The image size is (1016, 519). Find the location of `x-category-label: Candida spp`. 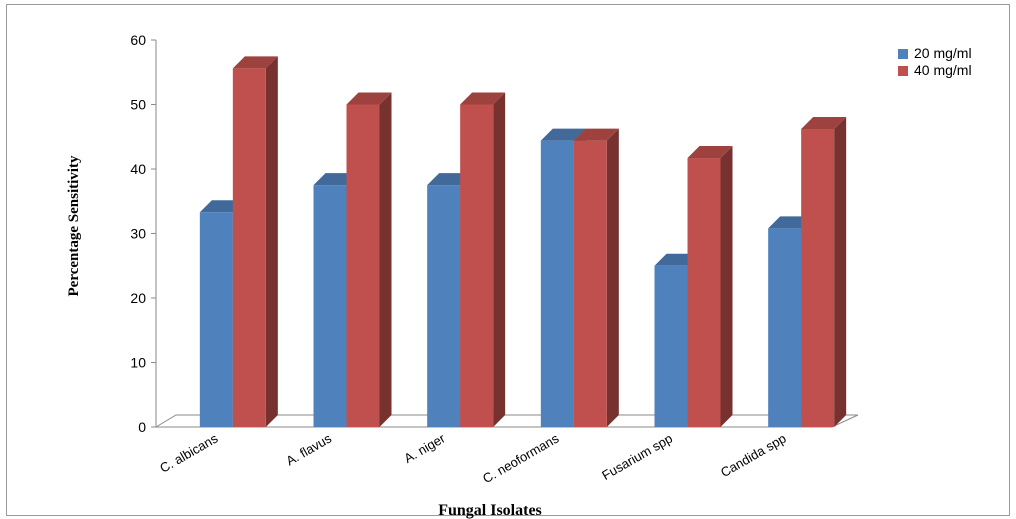

x-category-label: Candida spp is located at coordinates (753, 455).